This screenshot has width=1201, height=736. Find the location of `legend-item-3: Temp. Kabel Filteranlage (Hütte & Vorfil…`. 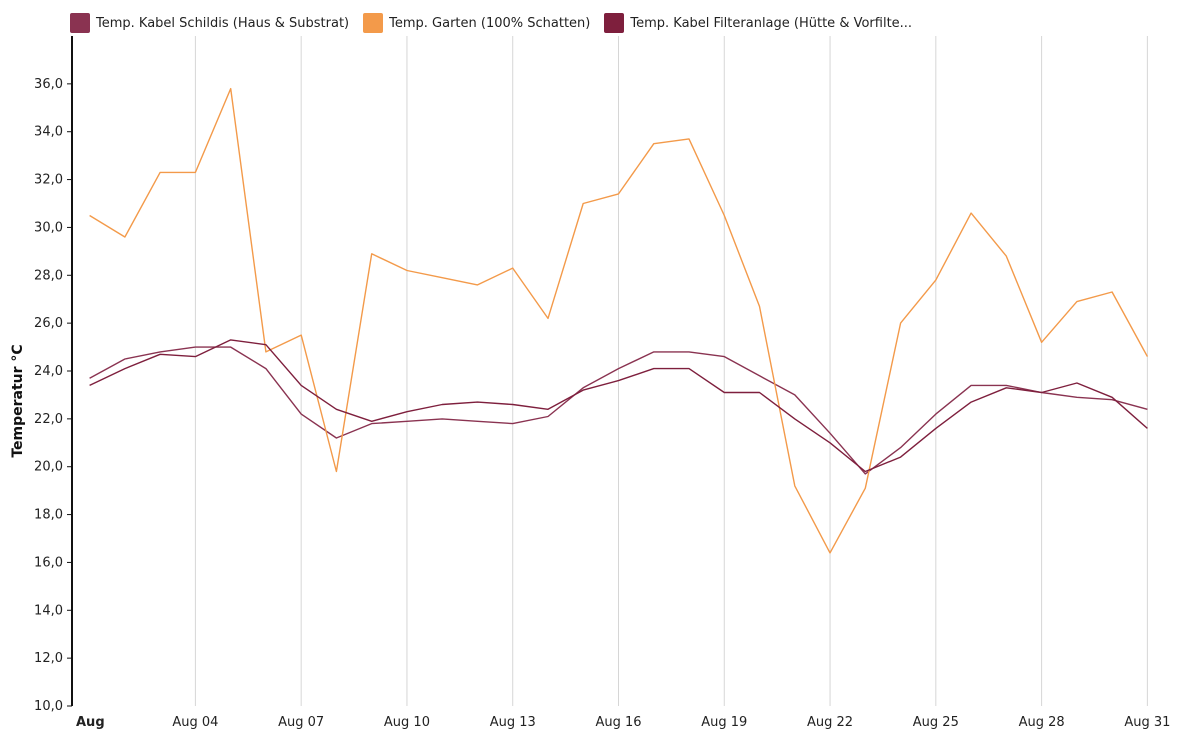

legend-item-3: Temp. Kabel Filteranlage (Hütte & Vorfil… is located at coordinates (758, 23).